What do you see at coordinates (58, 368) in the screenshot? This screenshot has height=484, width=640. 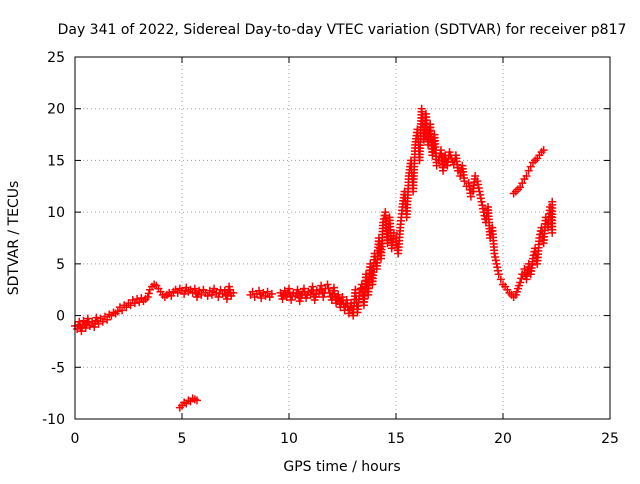 I see `y-tick-label: -5` at bounding box center [58, 368].